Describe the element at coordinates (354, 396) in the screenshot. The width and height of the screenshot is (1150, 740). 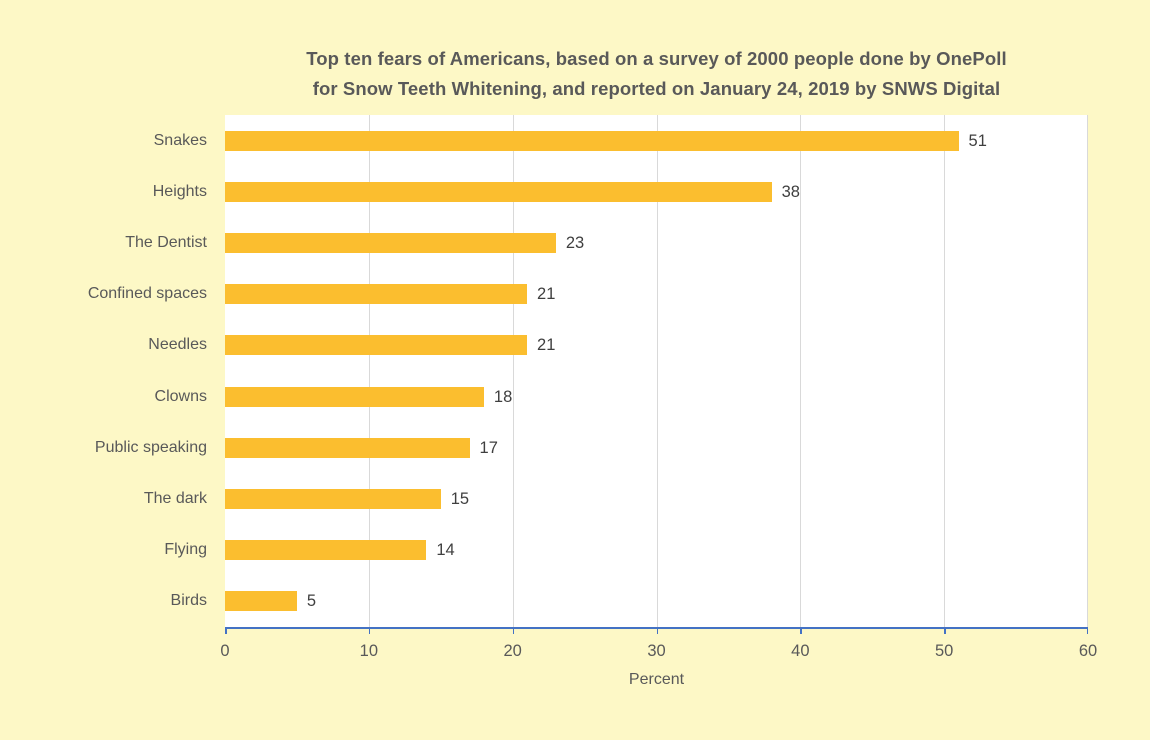
I see `bar-clowns` at that location.